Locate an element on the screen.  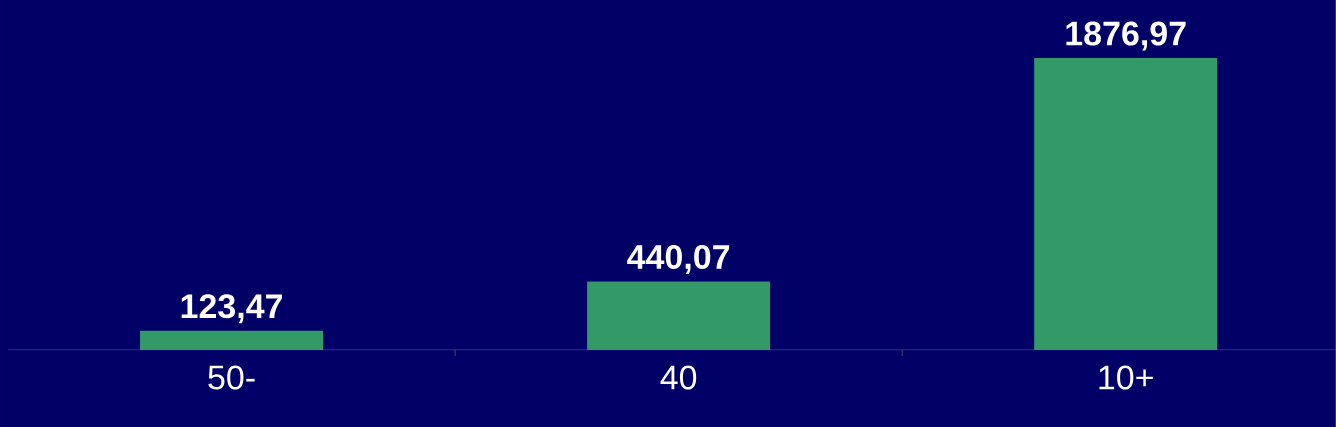
data-label: 123,47 is located at coordinates (232, 309).